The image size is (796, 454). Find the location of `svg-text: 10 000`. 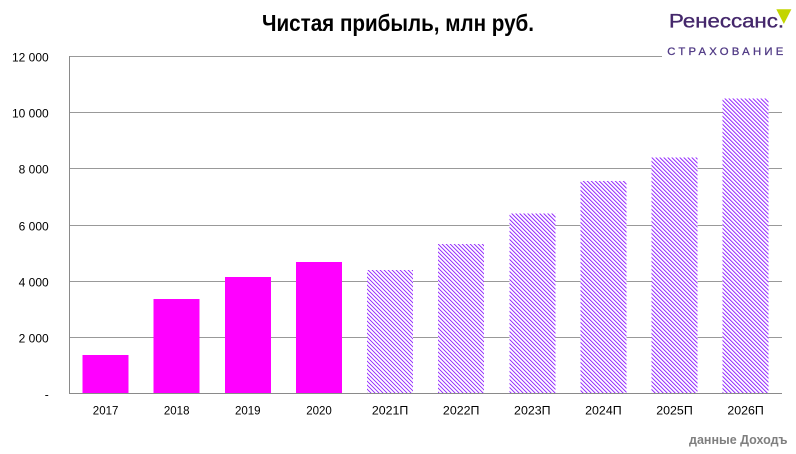

svg-text: 10 000 is located at coordinates (30, 114).